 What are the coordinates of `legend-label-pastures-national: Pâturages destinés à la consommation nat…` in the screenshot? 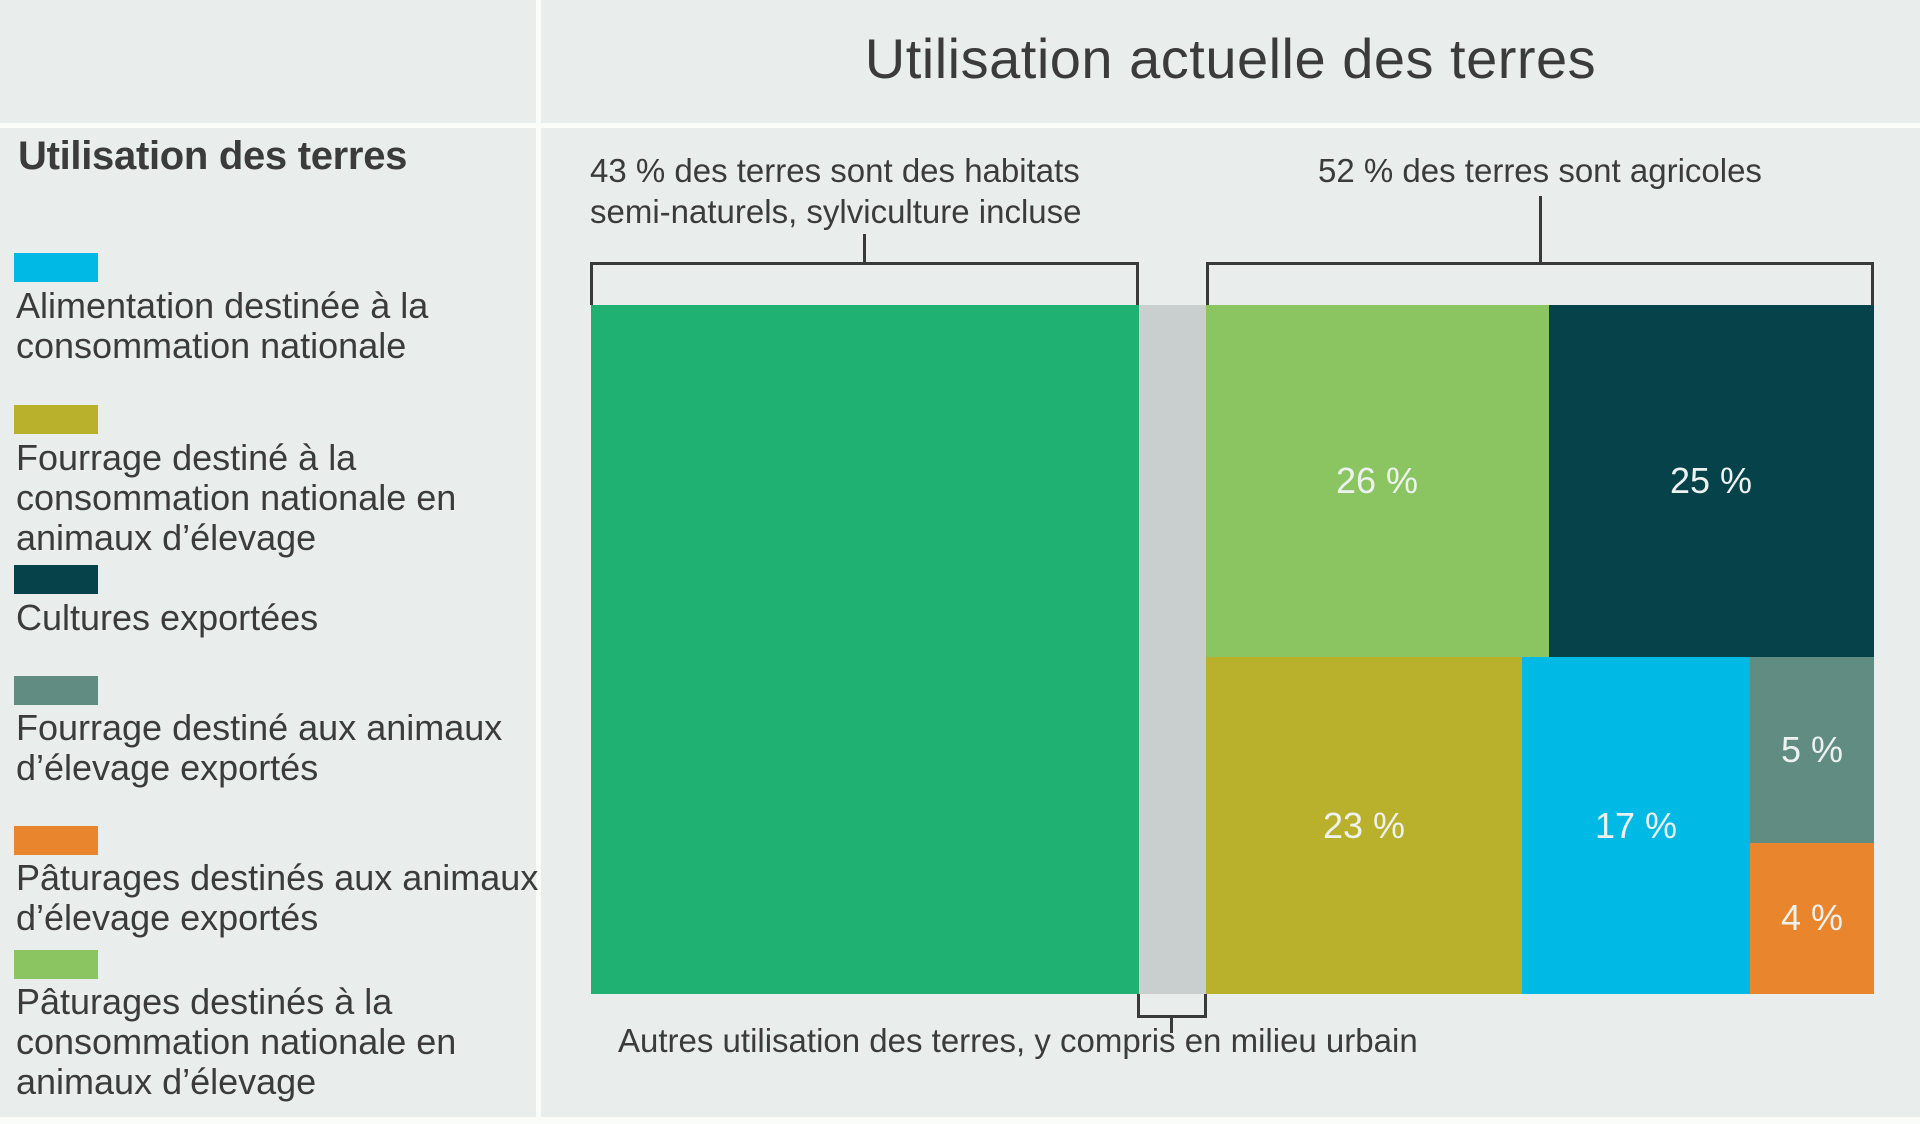 It's located at (236, 1041).